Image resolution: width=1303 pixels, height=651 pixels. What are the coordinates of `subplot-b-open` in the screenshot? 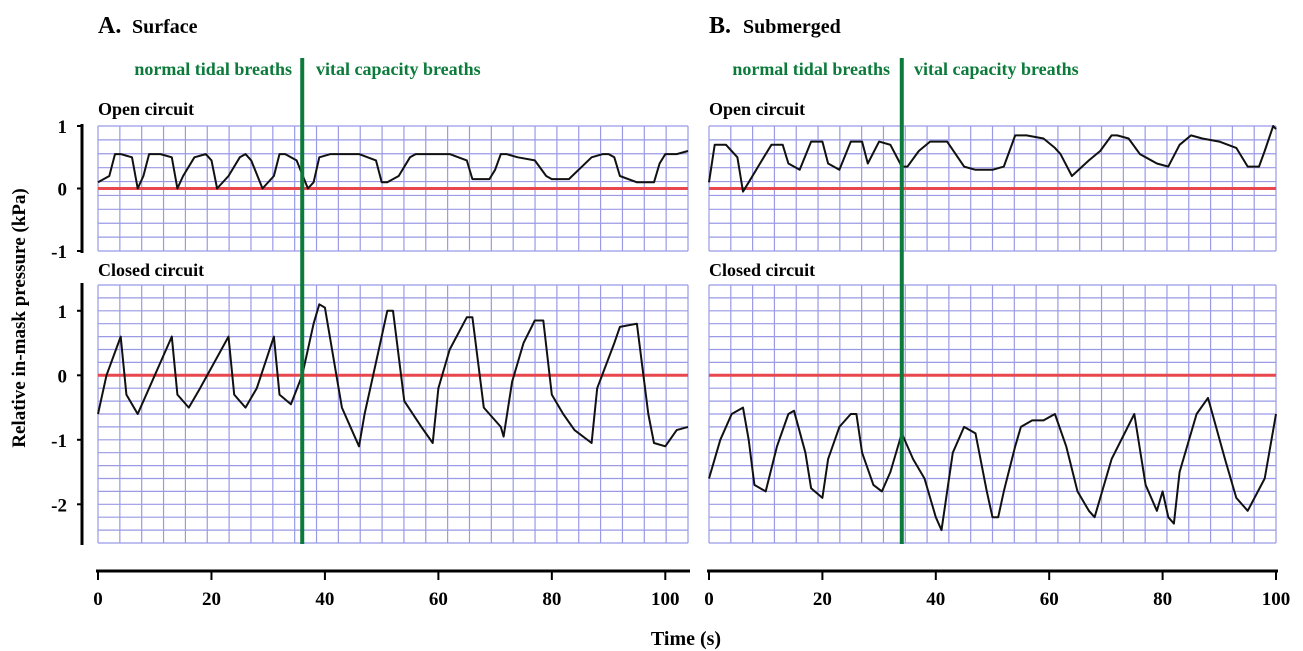 It's located at (992, 188).